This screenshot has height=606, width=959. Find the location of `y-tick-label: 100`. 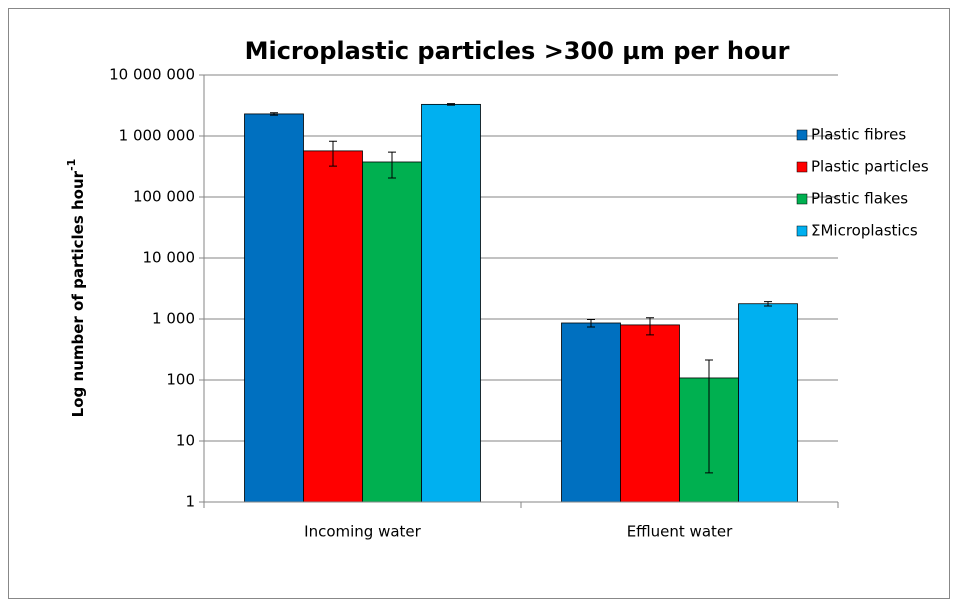

y-tick-label: 100 is located at coordinates (180, 380).